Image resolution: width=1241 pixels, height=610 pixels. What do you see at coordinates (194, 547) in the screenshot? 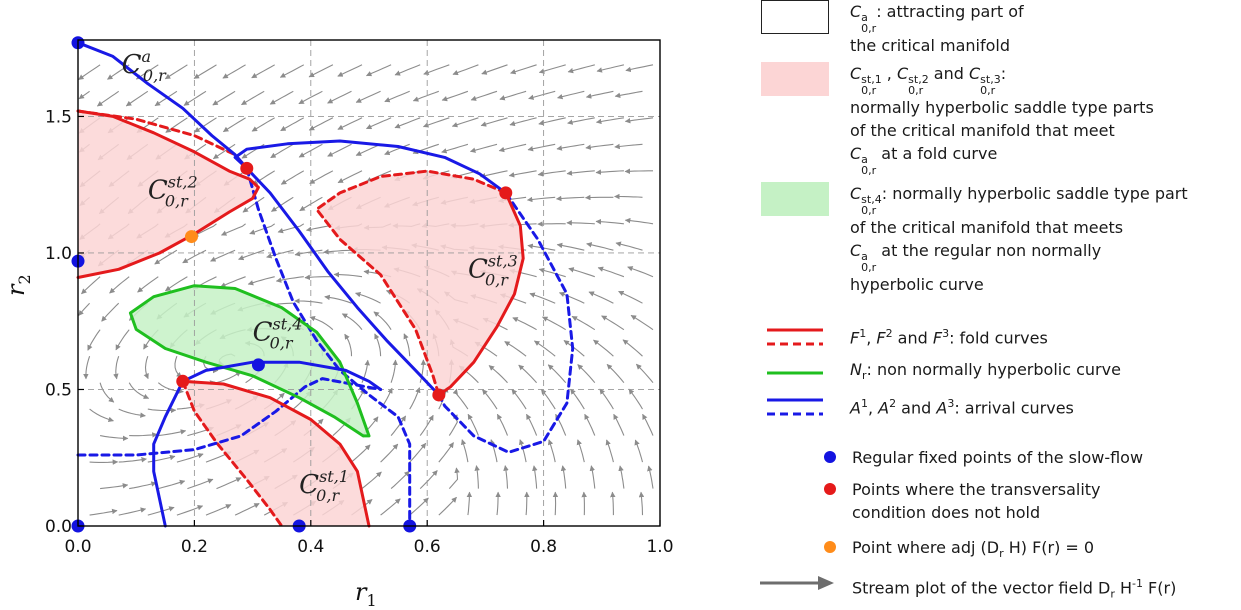
I see `x-tick-label: 0.2` at bounding box center [194, 547].